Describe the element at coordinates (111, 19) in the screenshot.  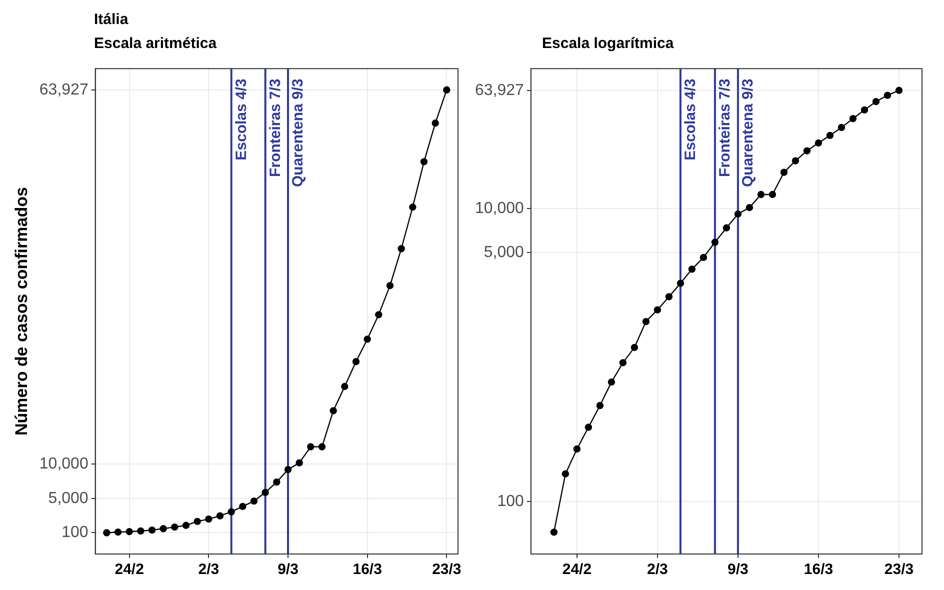
I see `chart-title: Itália` at that location.